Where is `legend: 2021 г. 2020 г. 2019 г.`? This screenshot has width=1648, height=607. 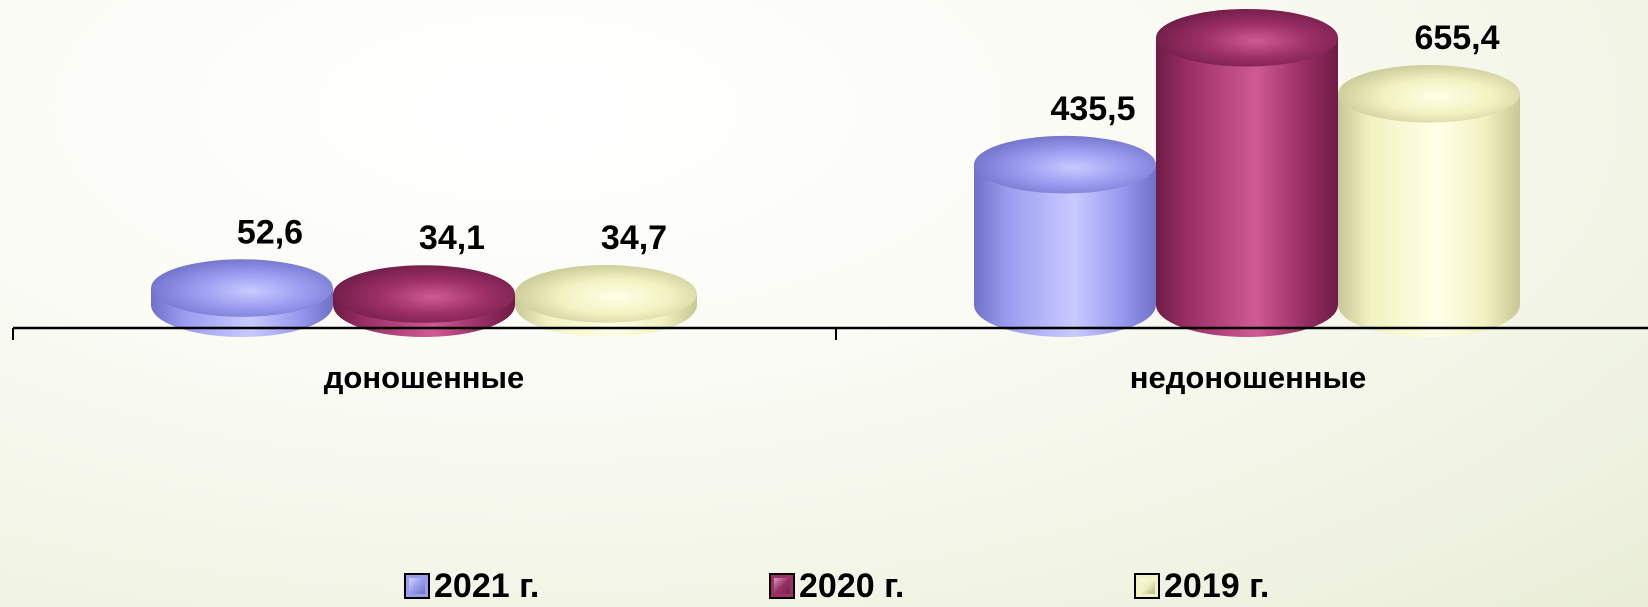
legend: 2021 г. 2020 г. 2019 г. is located at coordinates (824, 586).